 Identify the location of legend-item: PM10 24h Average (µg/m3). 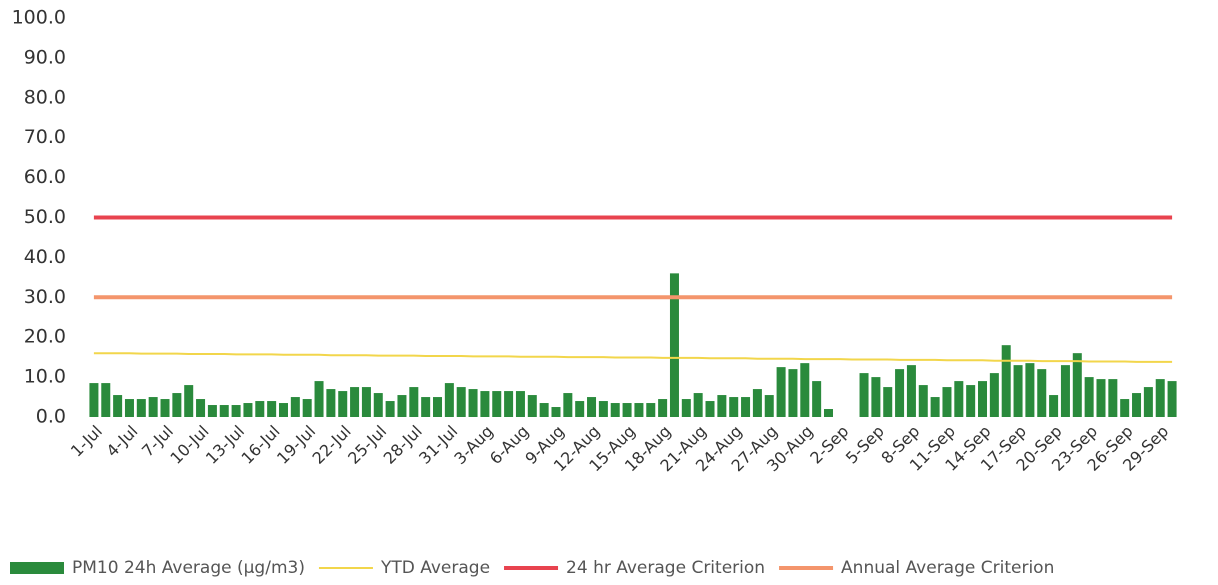
(157, 568).